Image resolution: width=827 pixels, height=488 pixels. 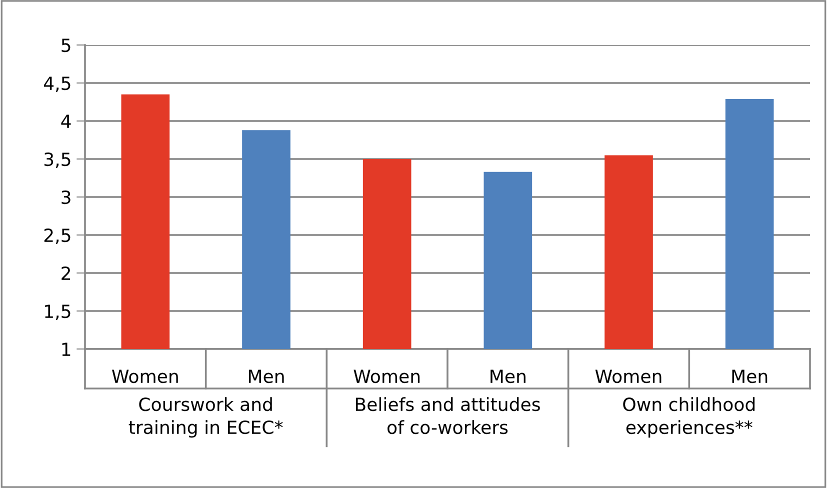 I want to click on y-tick-label: 5, so click(x=66, y=45).